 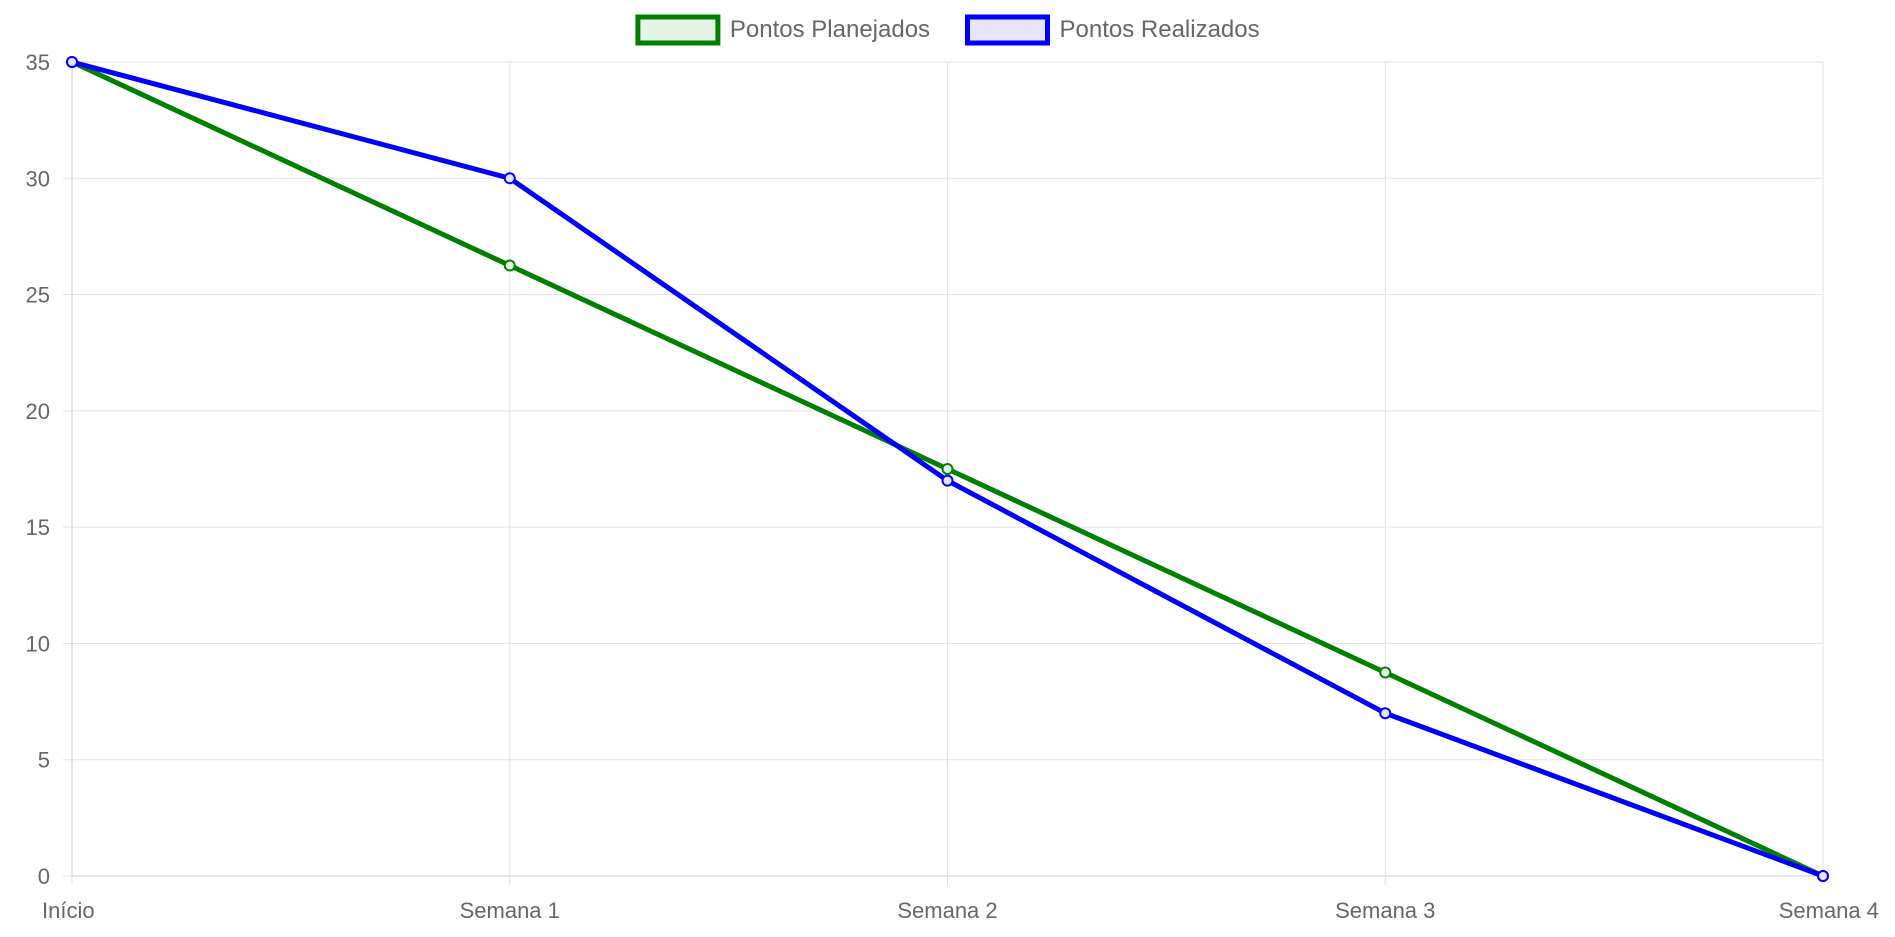 What do you see at coordinates (44, 876) in the screenshot?
I see `y-tick-label: 0` at bounding box center [44, 876].